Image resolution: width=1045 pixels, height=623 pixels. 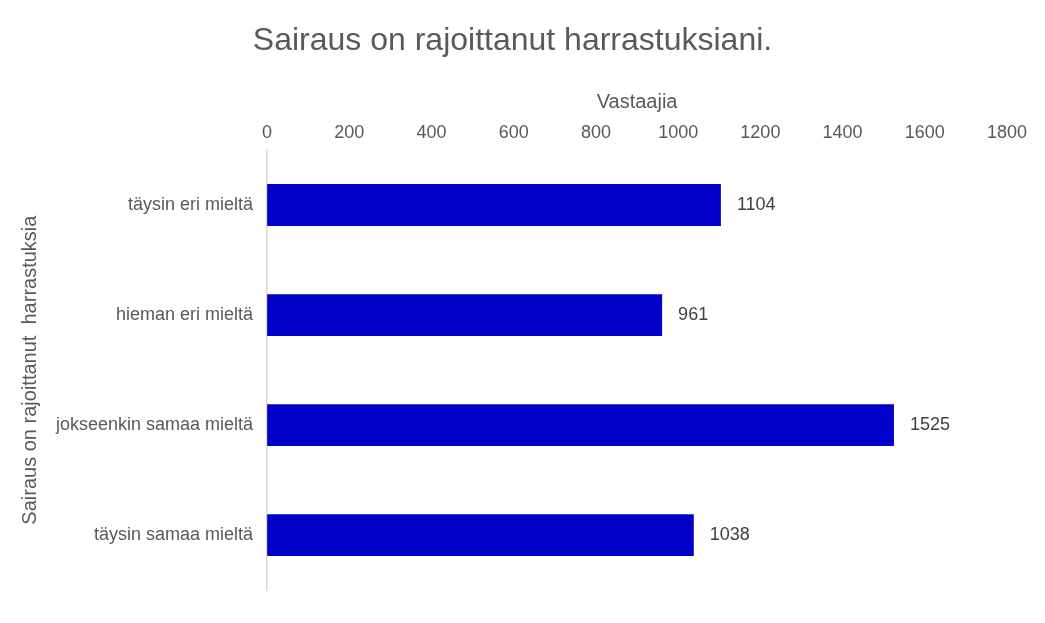 What do you see at coordinates (349, 132) in the screenshot?
I see `x-tick-label: 200` at bounding box center [349, 132].